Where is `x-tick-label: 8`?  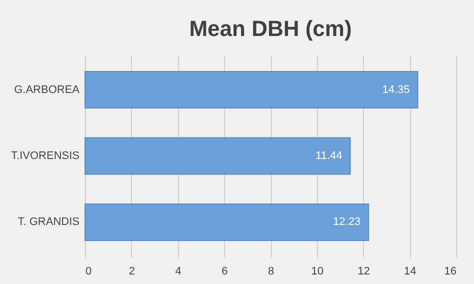
x-tick-label: 8 is located at coordinates (271, 272).